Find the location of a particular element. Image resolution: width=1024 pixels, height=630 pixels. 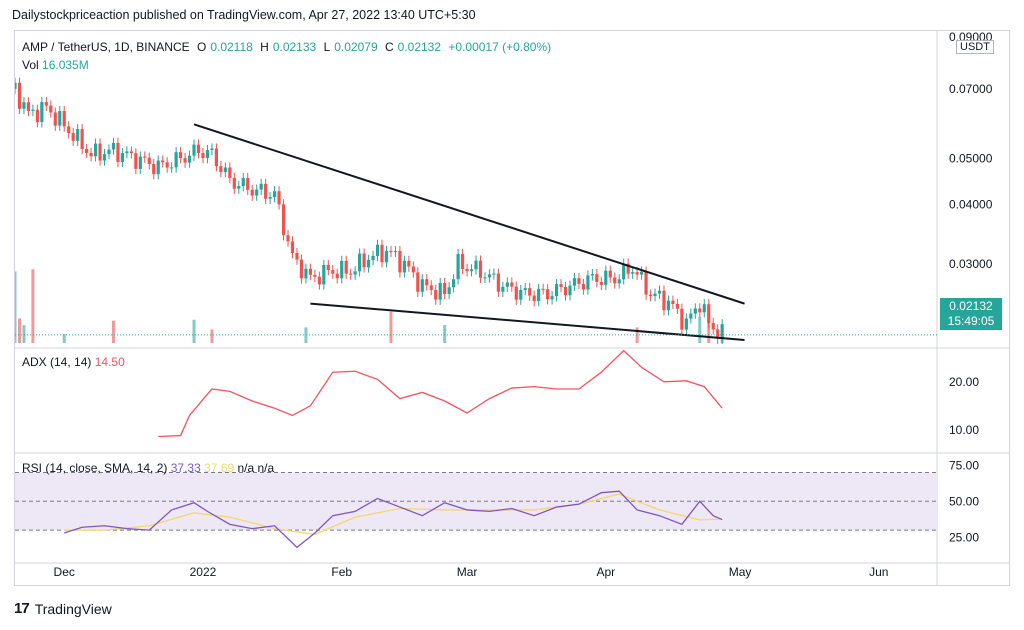

rsi-label: RSI (14, close, SMA, 14, 2) is located at coordinates (95, 468).